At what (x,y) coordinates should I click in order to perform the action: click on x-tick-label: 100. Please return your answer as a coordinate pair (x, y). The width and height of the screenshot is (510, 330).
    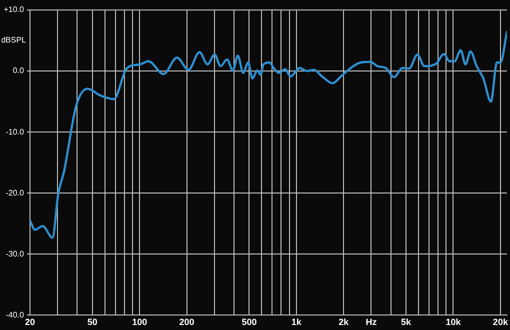
    Looking at the image, I should click on (140, 322).